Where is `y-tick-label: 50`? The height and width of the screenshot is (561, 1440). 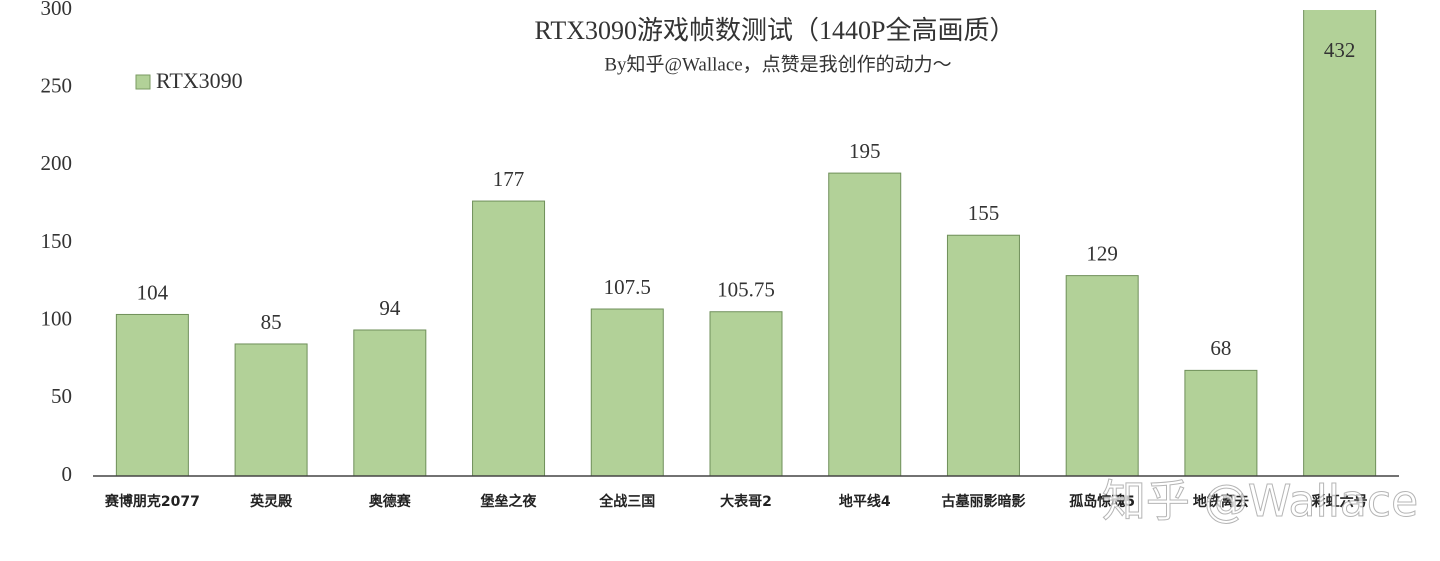
y-tick-label: 50 is located at coordinates (61, 396).